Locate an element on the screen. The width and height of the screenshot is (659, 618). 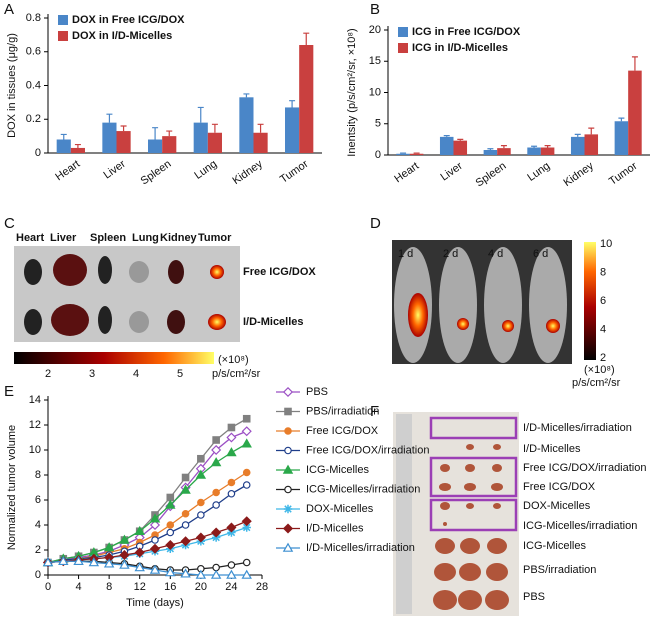
x-tick-label: 24 is located at coordinates (231, 587).